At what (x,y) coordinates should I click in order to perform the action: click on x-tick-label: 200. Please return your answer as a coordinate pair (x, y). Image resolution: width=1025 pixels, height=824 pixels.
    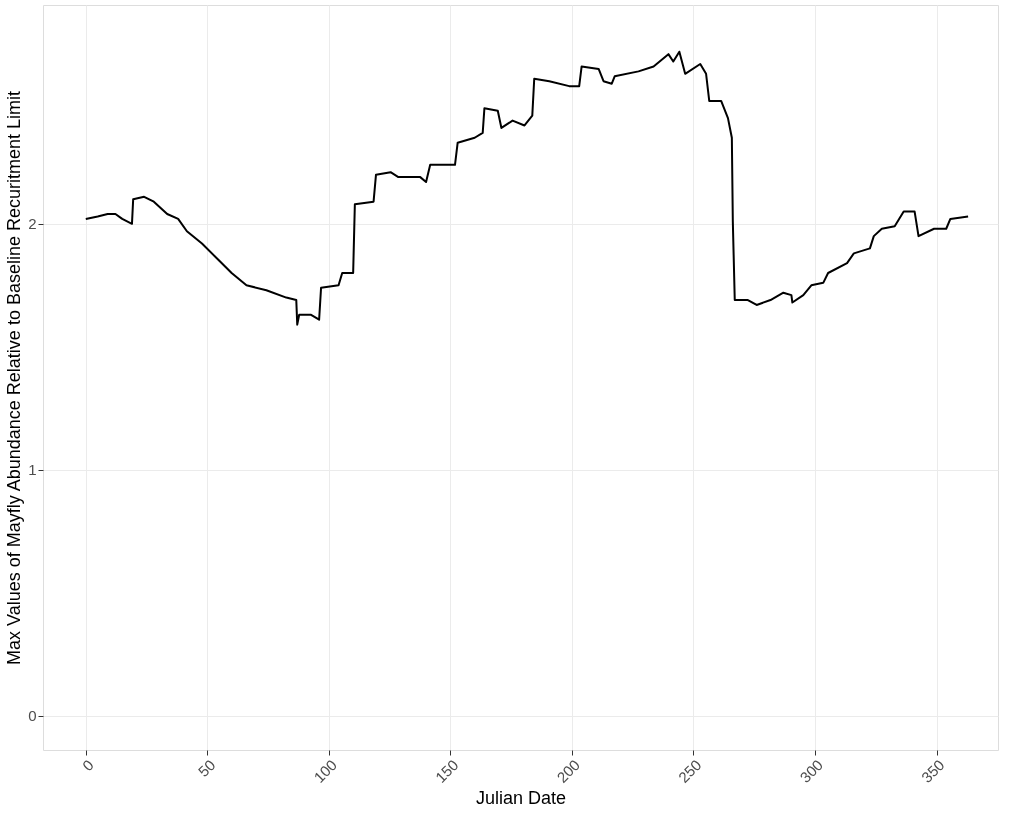
    Looking at the image, I should click on (568, 771).